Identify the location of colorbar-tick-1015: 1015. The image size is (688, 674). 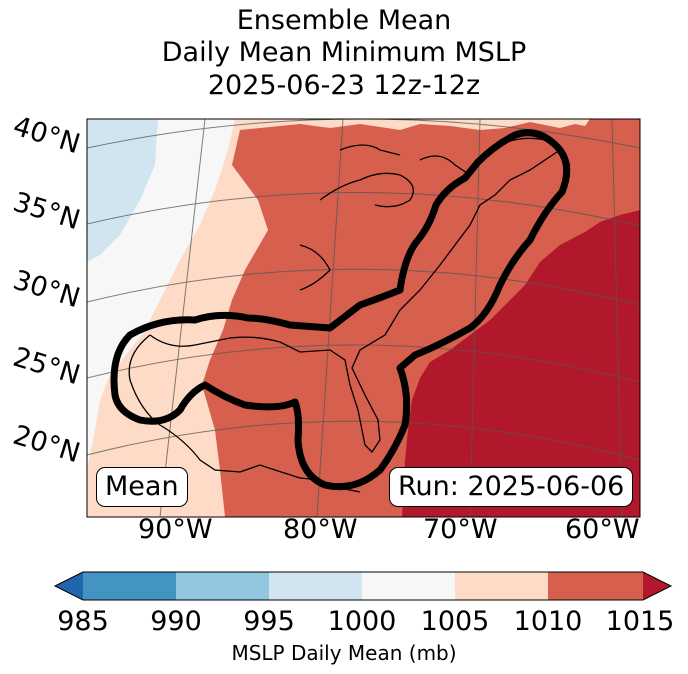
(640, 621).